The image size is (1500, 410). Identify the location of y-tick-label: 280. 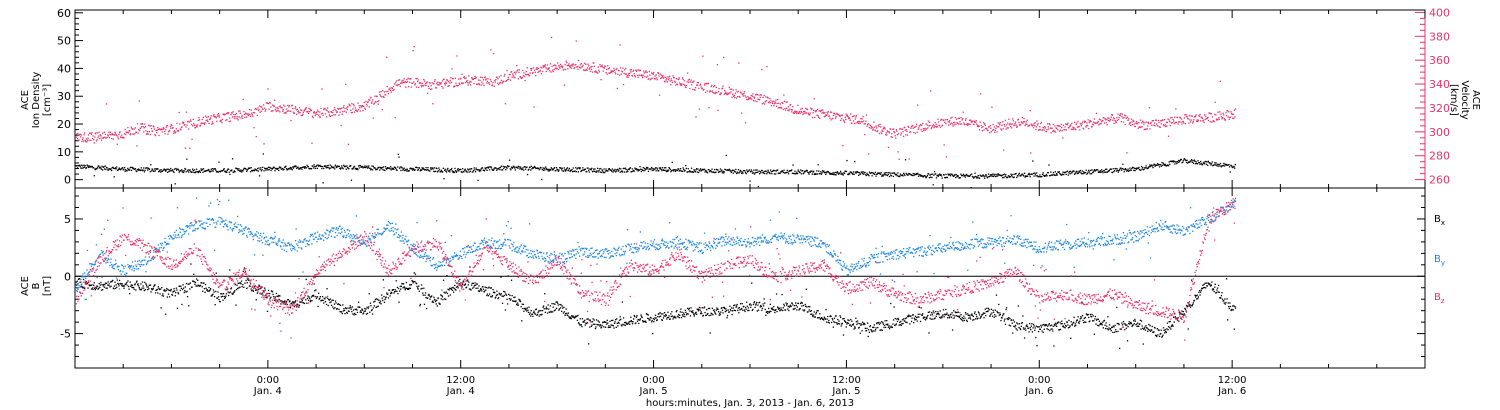
(1439, 156).